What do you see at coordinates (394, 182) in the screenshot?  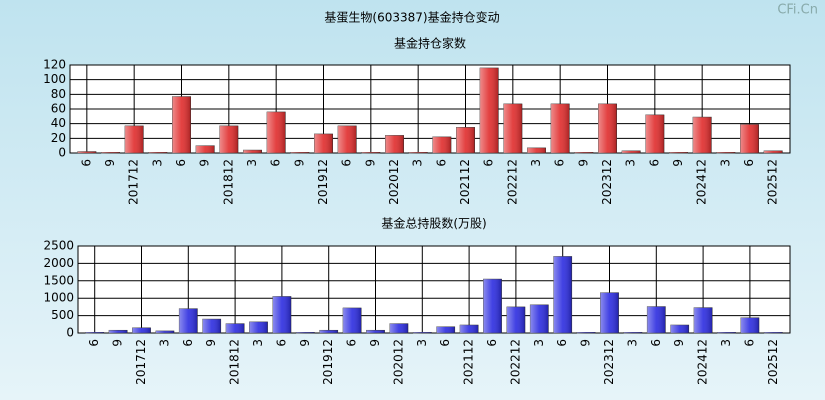 I see `x-tick-label: 202012` at bounding box center [394, 182].